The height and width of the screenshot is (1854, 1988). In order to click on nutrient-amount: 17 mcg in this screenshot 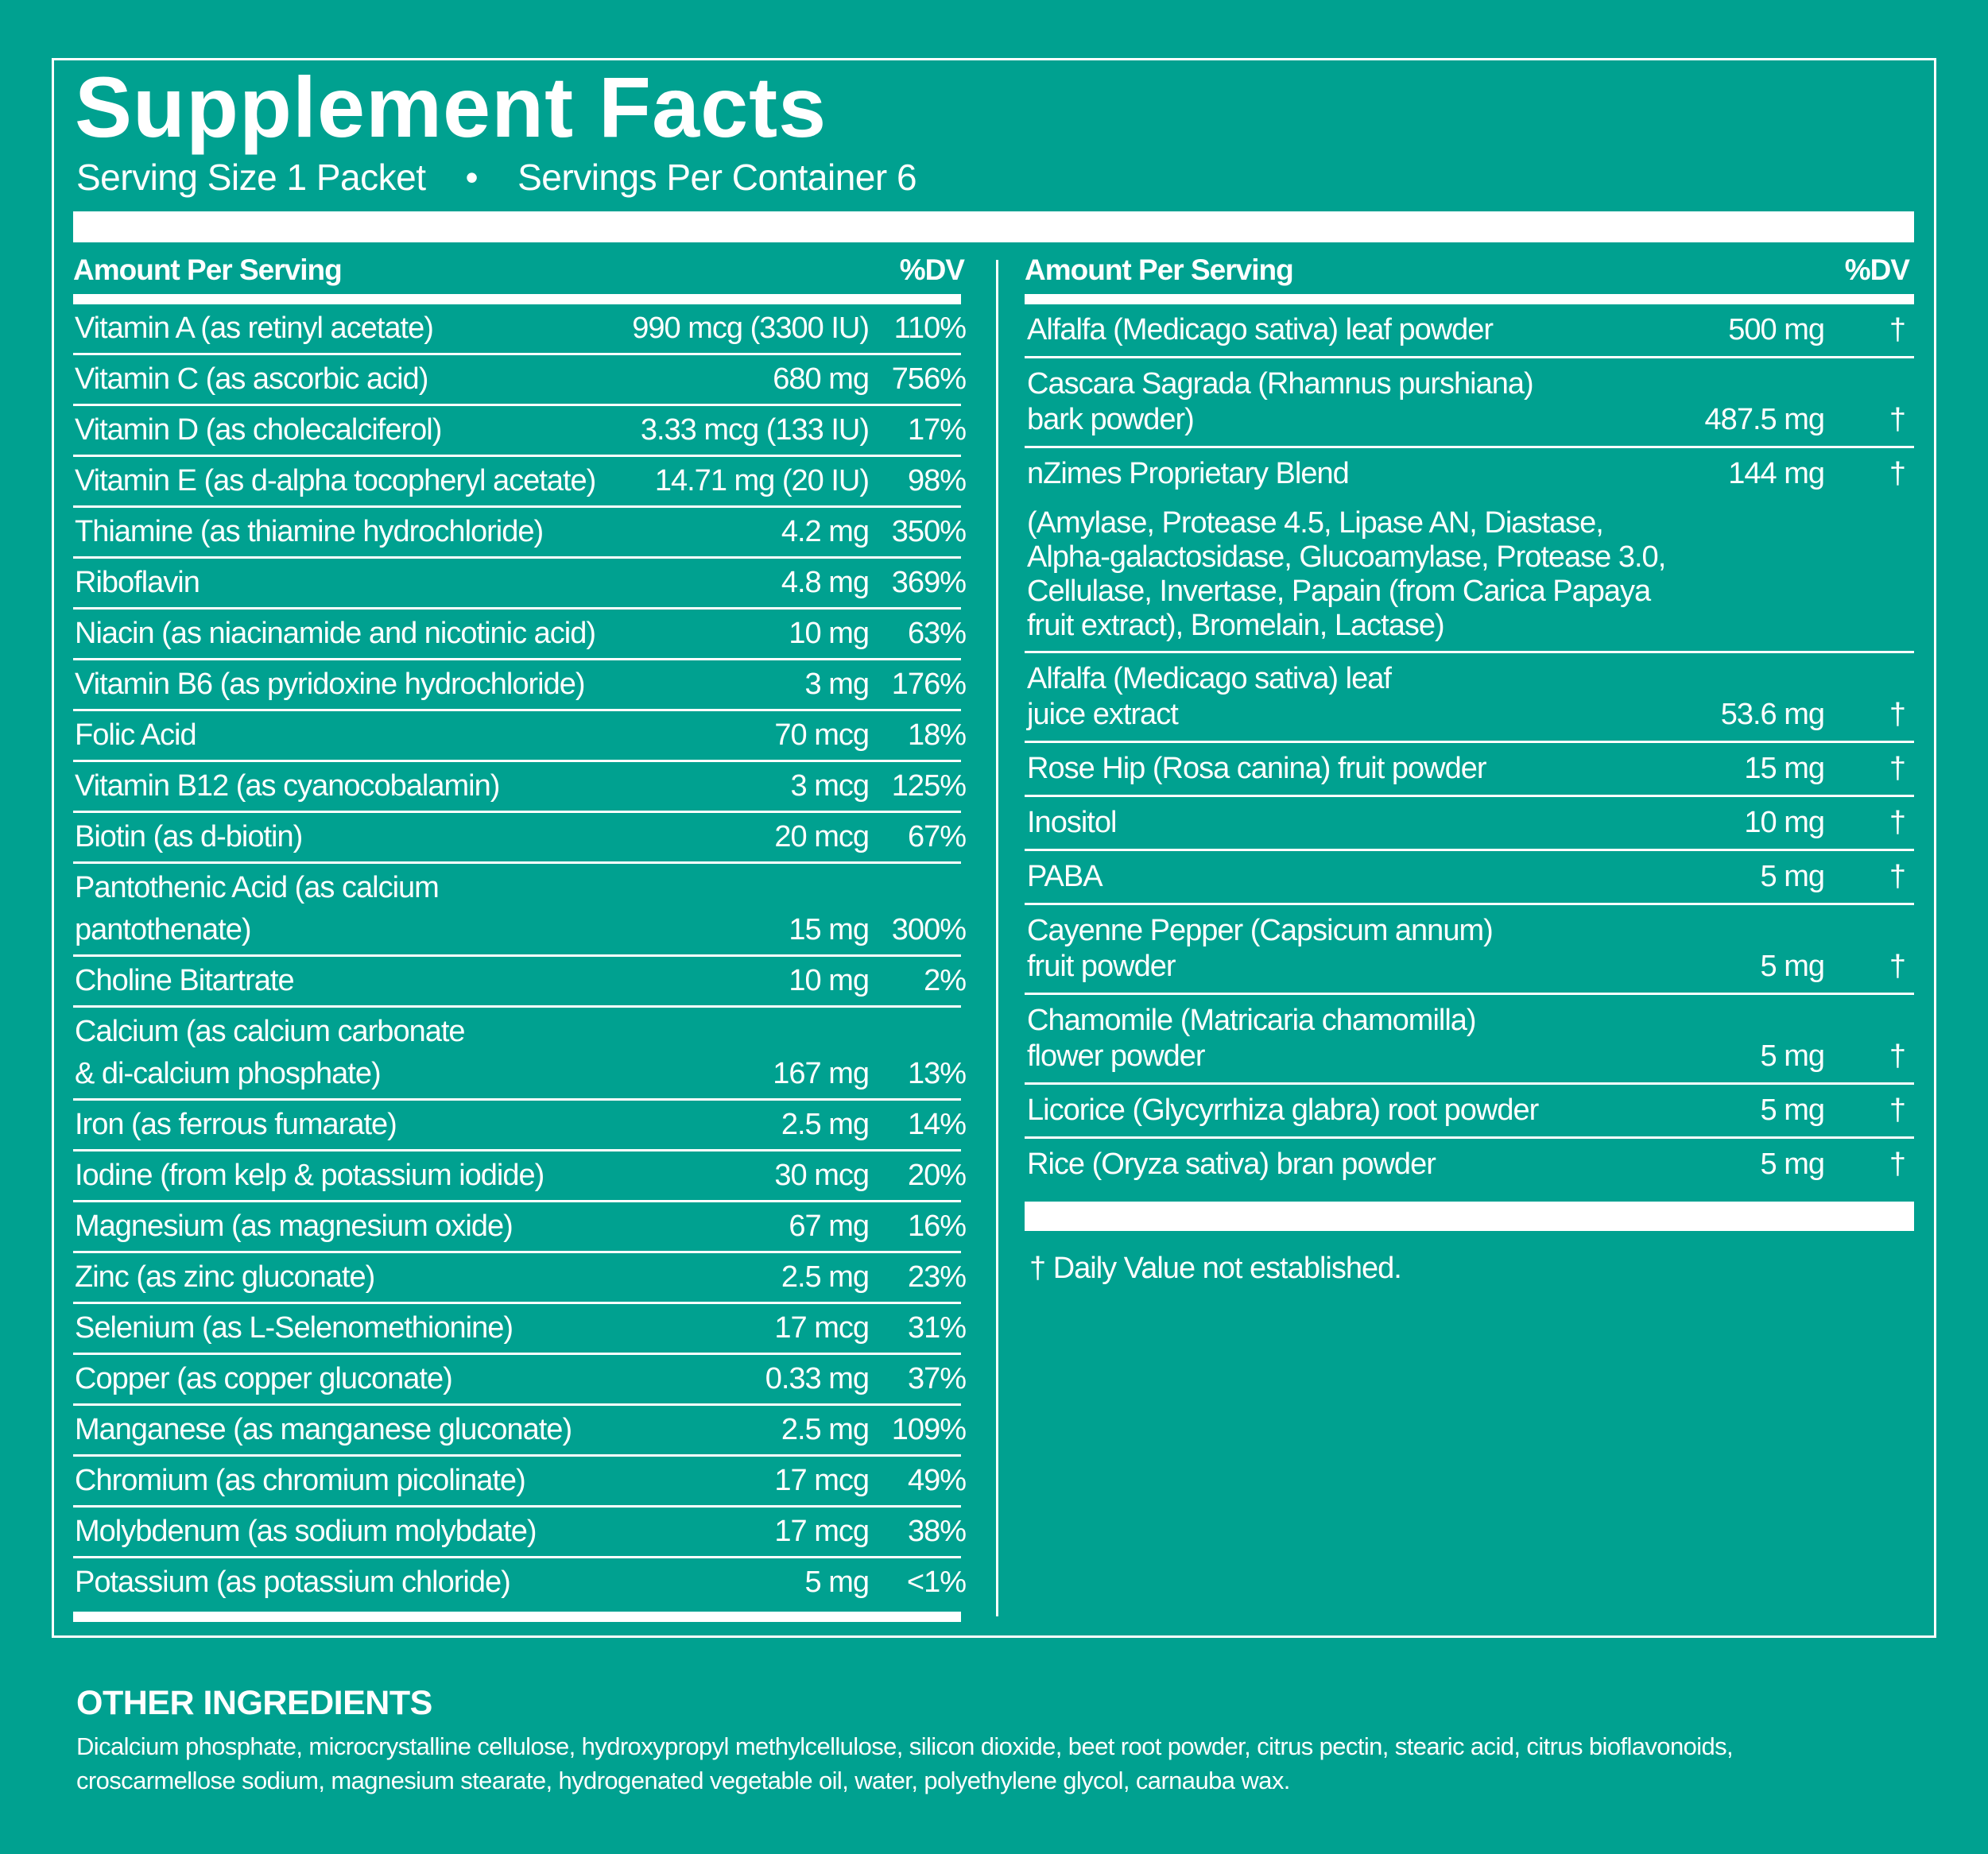, I will do `click(822, 1328)`.